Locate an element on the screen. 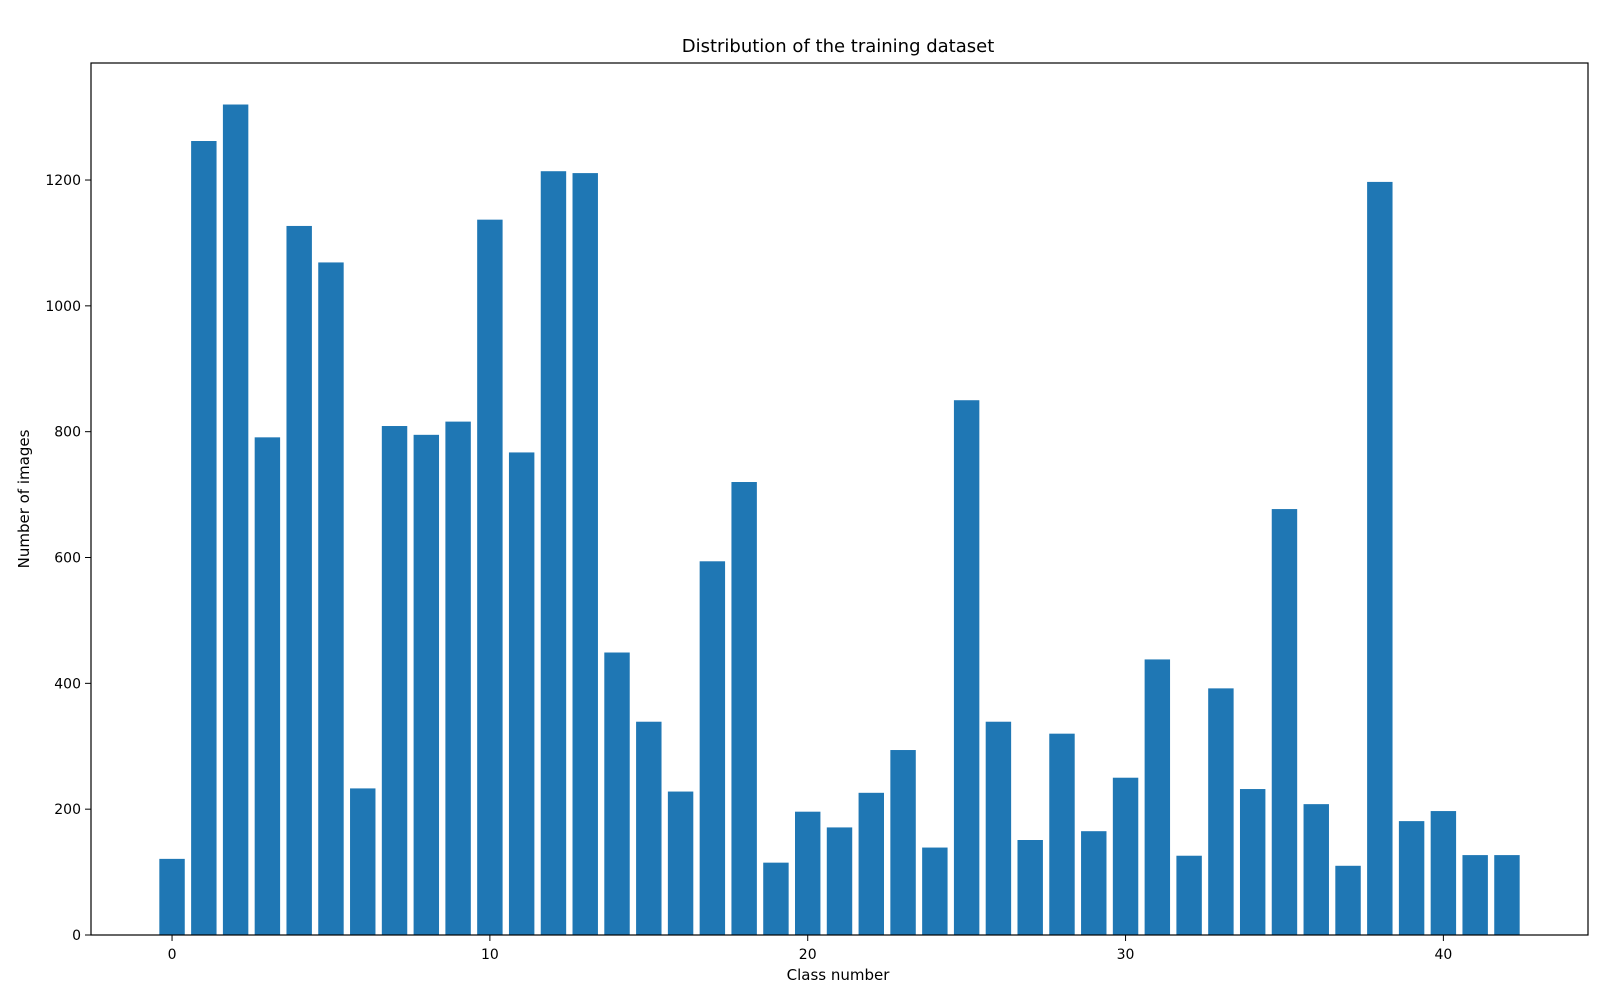 The image size is (1600, 984). x-tick-label: 10 is located at coordinates (490, 955).